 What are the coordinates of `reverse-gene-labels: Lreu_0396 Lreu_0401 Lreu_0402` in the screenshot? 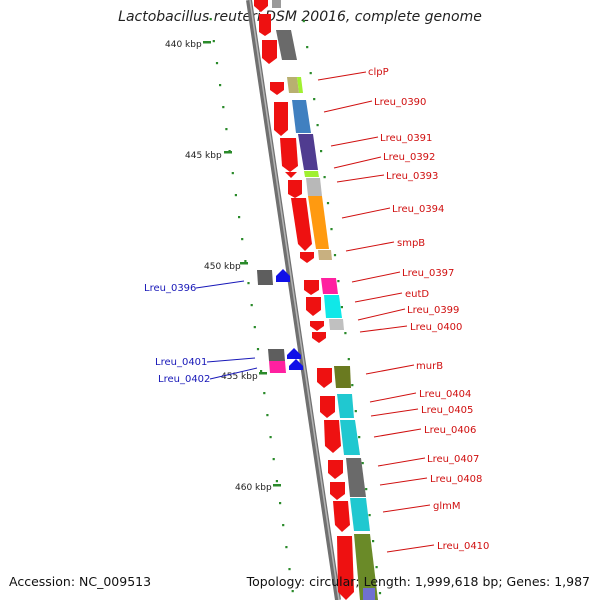 It's located at (201, 332).